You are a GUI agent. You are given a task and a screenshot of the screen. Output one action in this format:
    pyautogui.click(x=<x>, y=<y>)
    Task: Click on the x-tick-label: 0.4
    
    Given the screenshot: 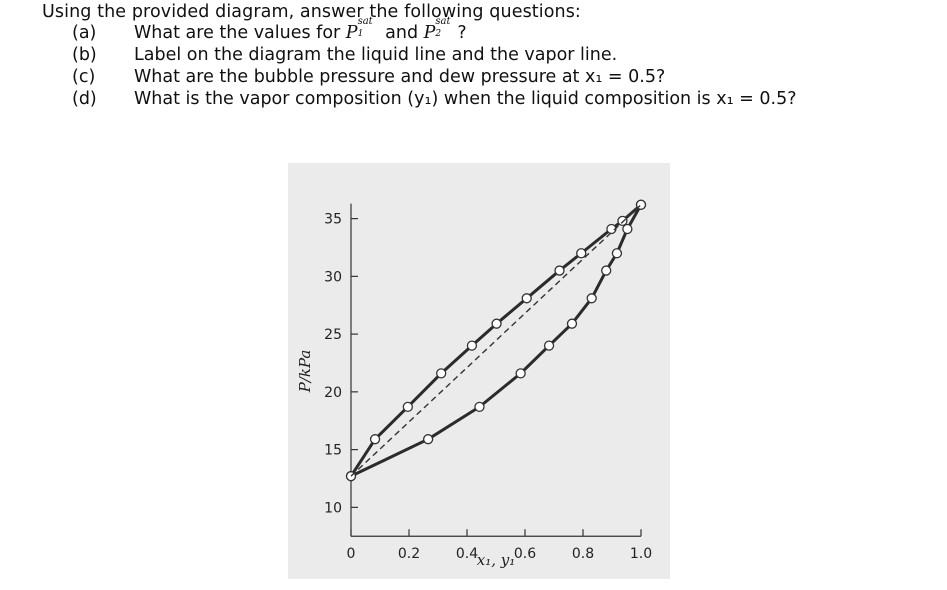 What is the action you would take?
    pyautogui.click(x=467, y=554)
    